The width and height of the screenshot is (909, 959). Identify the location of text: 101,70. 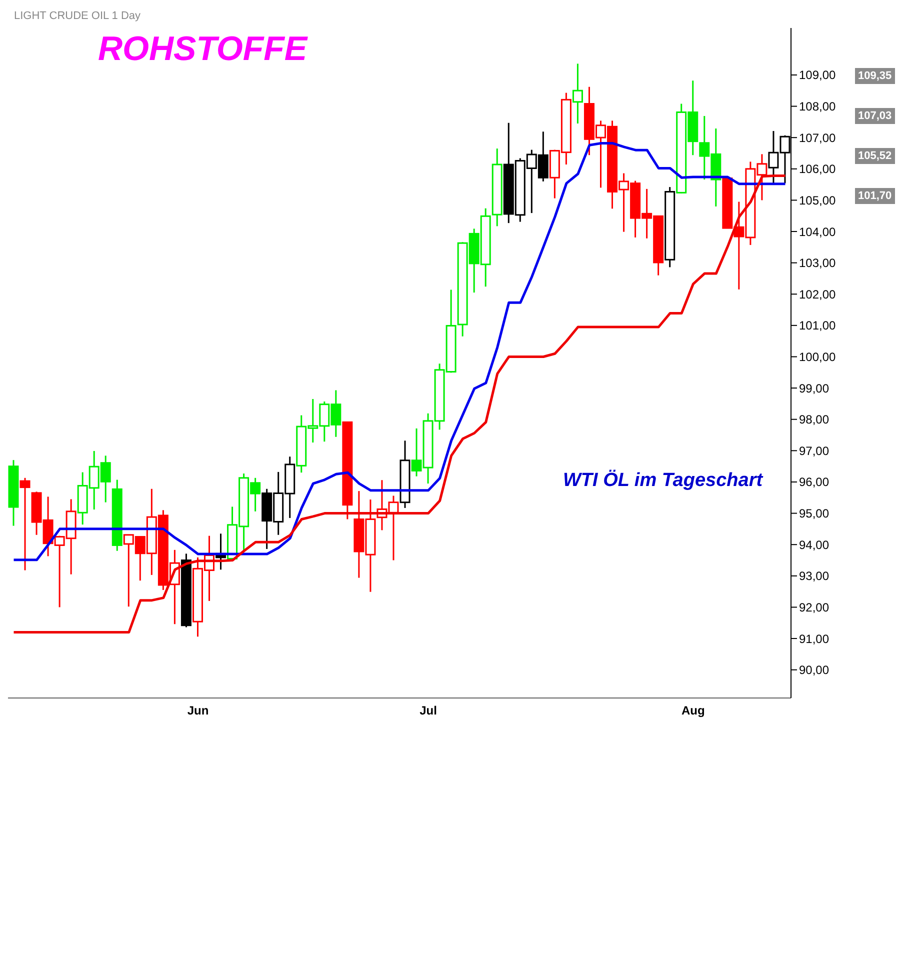
(875, 196).